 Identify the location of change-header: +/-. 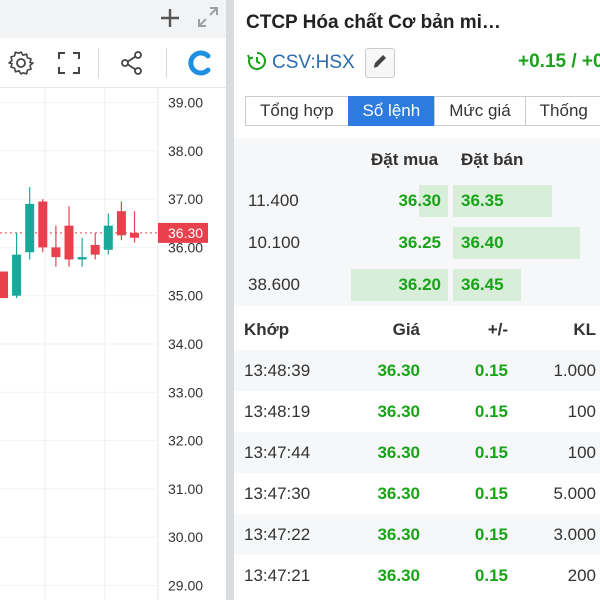
(497, 329).